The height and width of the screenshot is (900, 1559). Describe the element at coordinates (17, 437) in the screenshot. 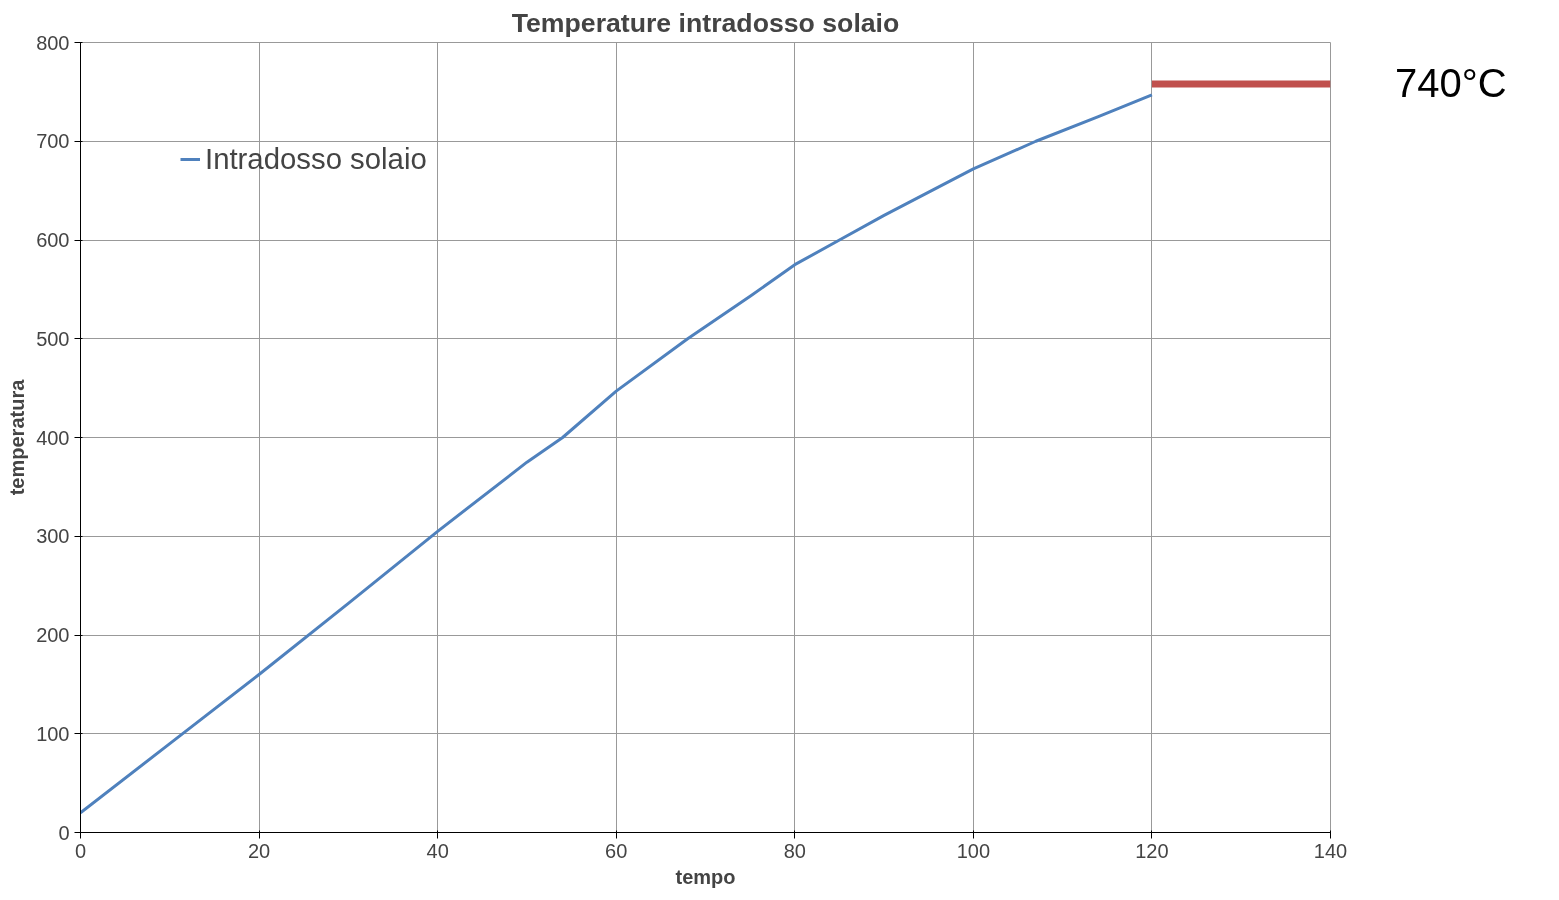

I see `y-axis-title: temperatura` at that location.